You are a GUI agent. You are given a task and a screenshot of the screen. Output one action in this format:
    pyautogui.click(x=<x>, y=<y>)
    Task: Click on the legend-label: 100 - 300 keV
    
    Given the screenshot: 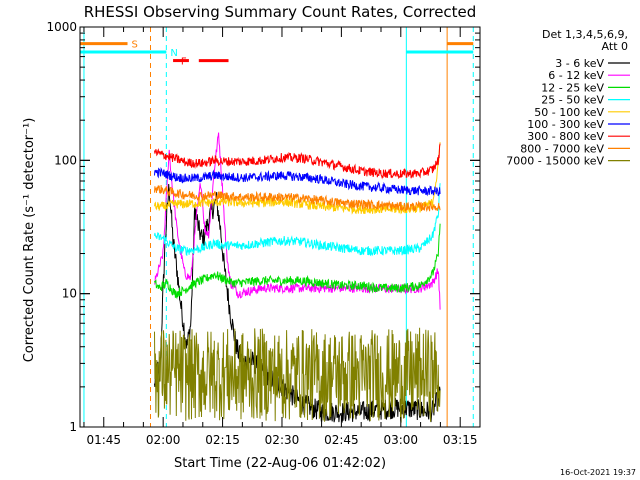 What is the action you would take?
    pyautogui.click(x=565, y=124)
    